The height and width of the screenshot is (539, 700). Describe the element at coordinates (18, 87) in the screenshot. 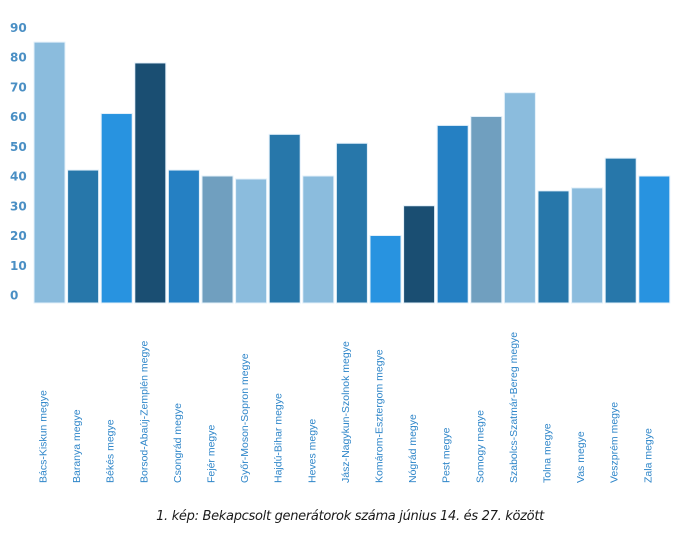

I see `y-tick-label: 70` at that location.